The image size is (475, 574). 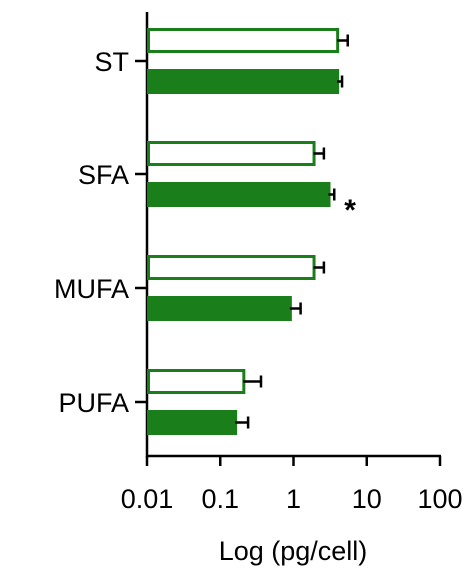 I want to click on significance-annotation: *, so click(x=350, y=210).